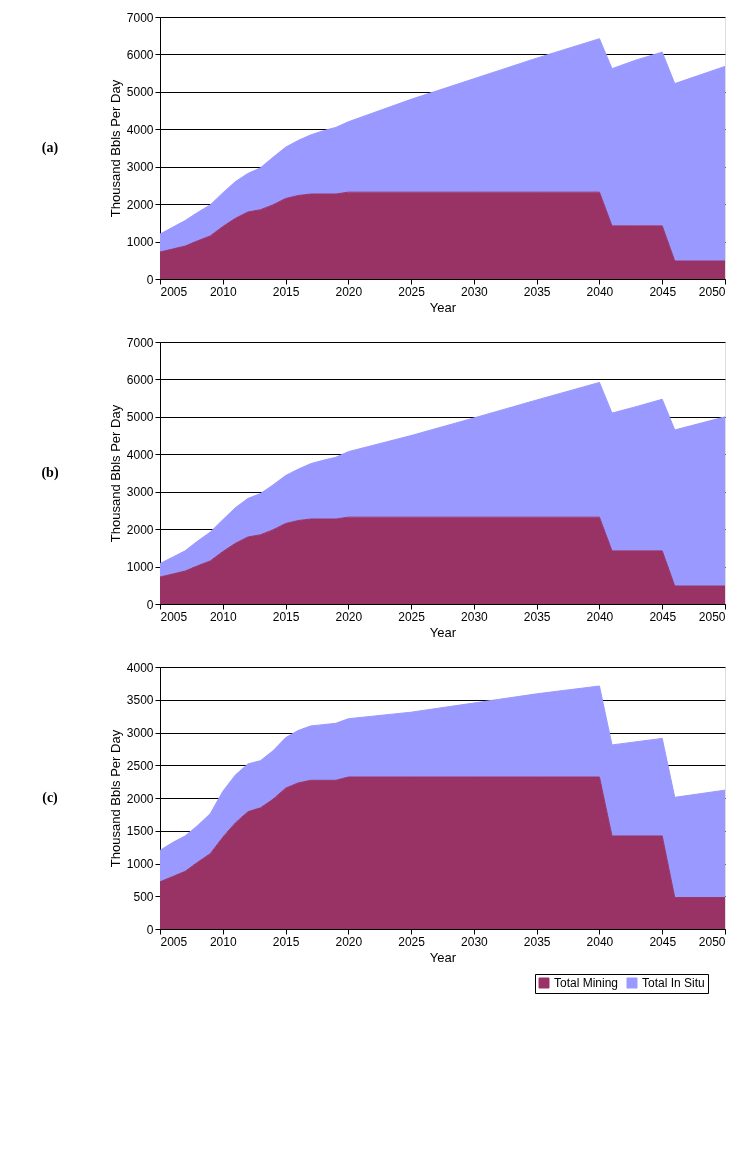  Describe the element at coordinates (50, 148) in the screenshot. I see `text: (a)` at that location.